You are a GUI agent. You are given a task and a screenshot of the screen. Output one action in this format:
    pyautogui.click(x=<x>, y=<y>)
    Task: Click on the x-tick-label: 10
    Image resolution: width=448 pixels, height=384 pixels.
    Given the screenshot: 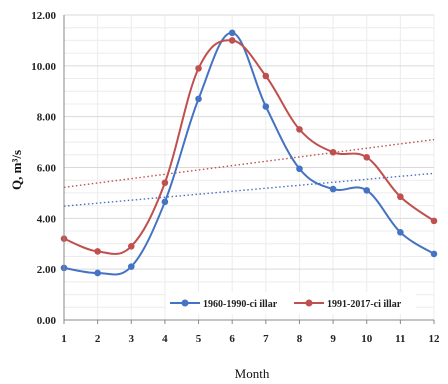 What is the action you would take?
    pyautogui.click(x=367, y=339)
    